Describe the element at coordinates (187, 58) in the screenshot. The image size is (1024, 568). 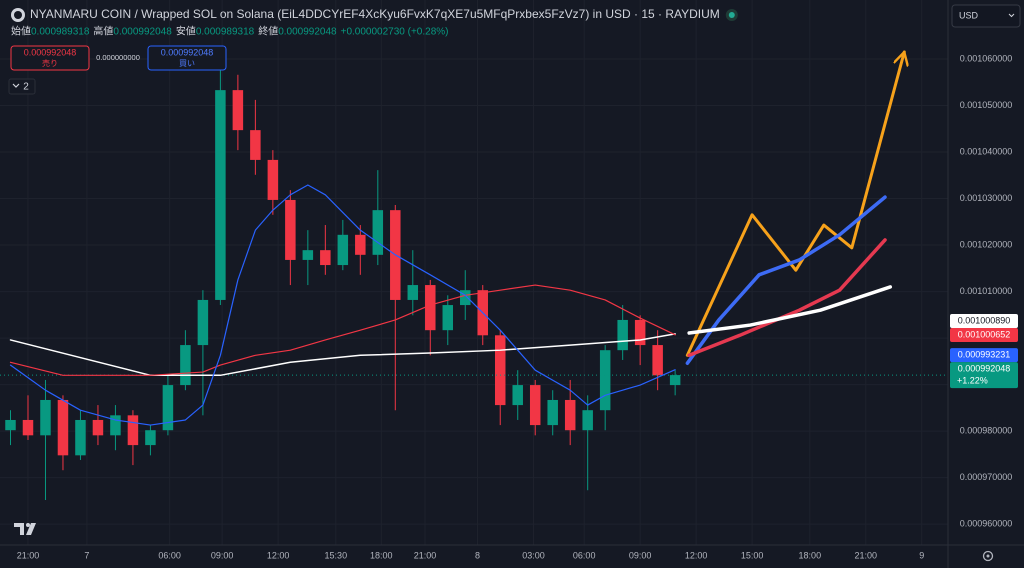
I see `buy-button` at that location.